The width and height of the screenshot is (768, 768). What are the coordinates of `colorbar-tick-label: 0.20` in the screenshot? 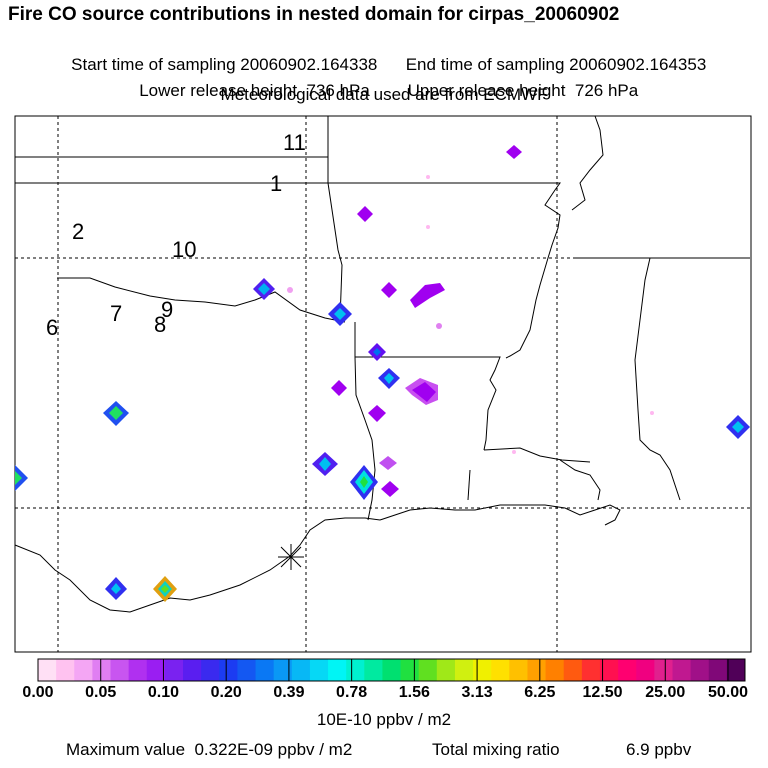 It's located at (226, 692).